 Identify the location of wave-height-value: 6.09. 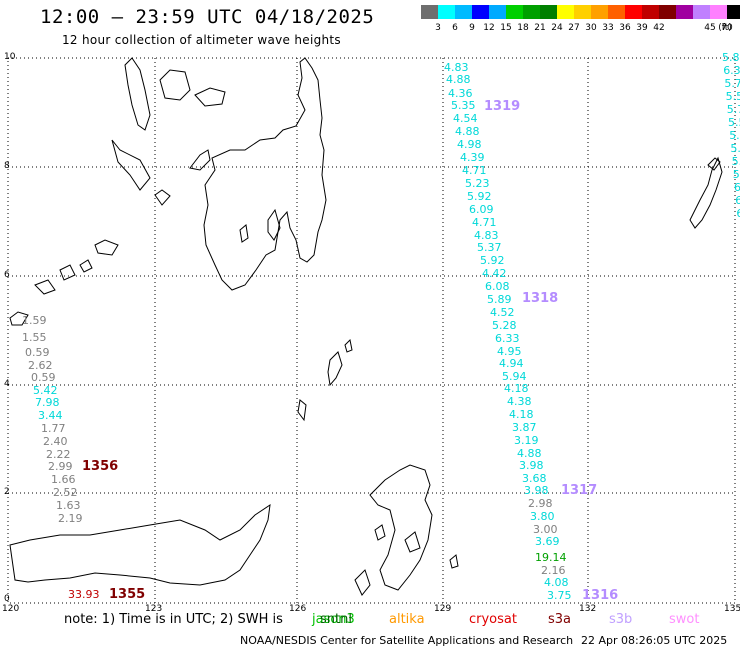
(481, 209).